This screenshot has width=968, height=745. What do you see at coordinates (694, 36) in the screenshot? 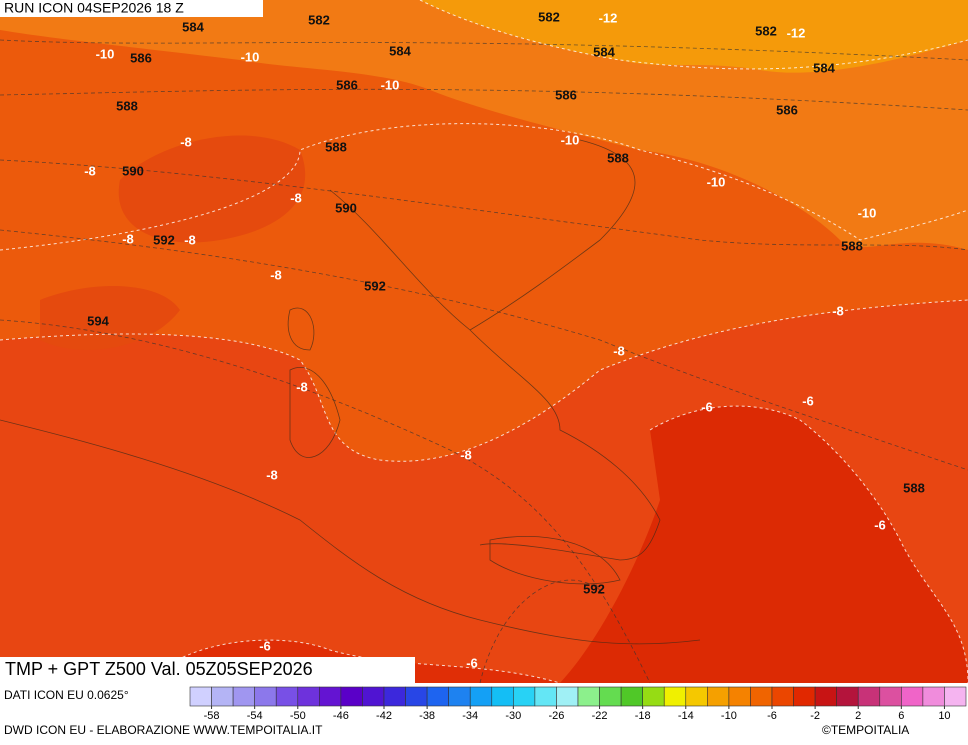
I see `colder-region` at bounding box center [694, 36].